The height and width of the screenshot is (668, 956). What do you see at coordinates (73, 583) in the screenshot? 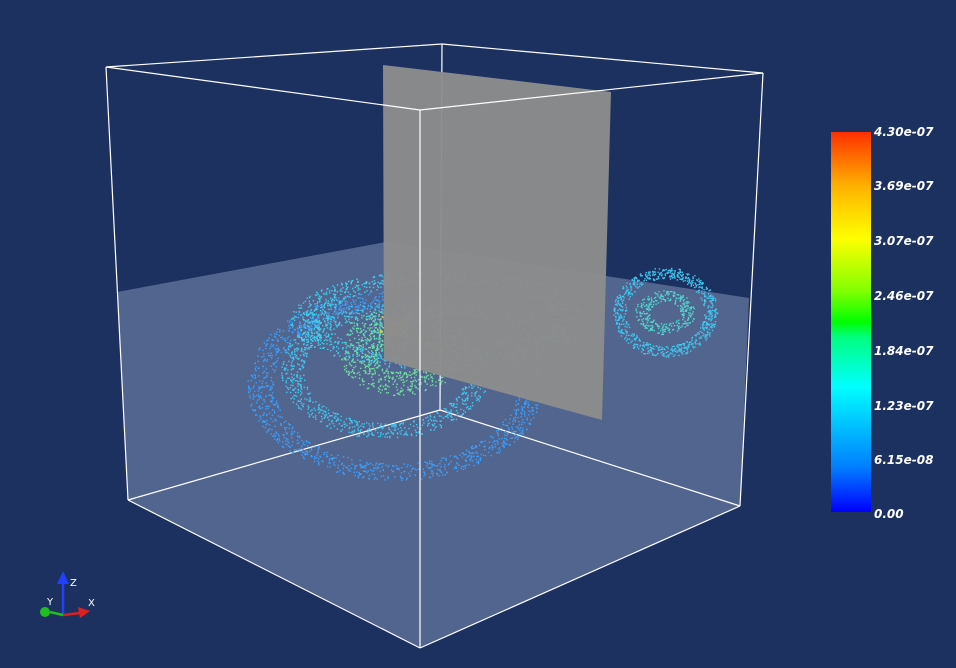
I see `z-axis-label: Z` at bounding box center [73, 583].